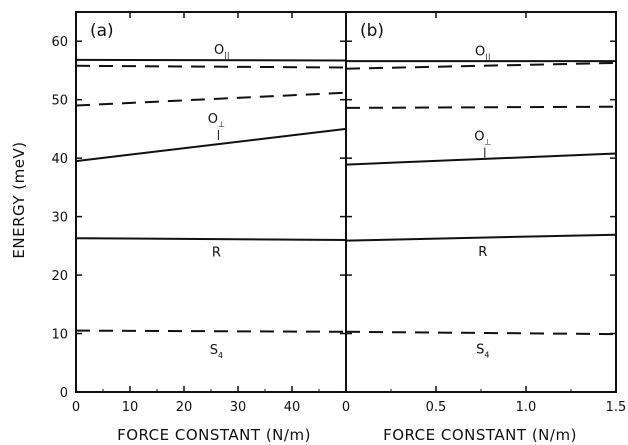  Describe the element at coordinates (222, 51) in the screenshot. I see `mode-label-a-1: O||` at that location.